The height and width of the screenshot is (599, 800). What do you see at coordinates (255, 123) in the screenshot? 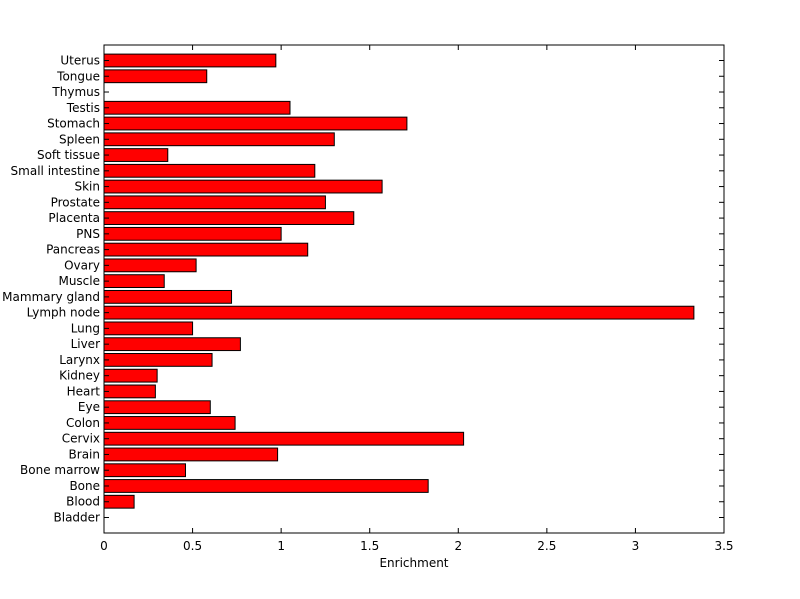
I see `bar-stomach` at bounding box center [255, 123].